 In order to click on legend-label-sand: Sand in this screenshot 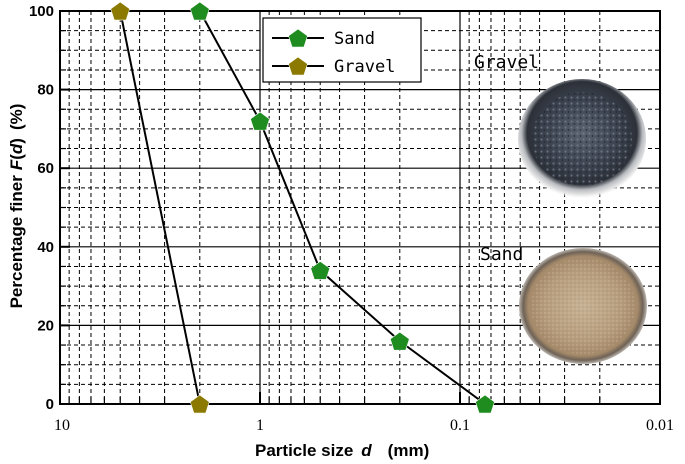, I will do `click(354, 39)`.